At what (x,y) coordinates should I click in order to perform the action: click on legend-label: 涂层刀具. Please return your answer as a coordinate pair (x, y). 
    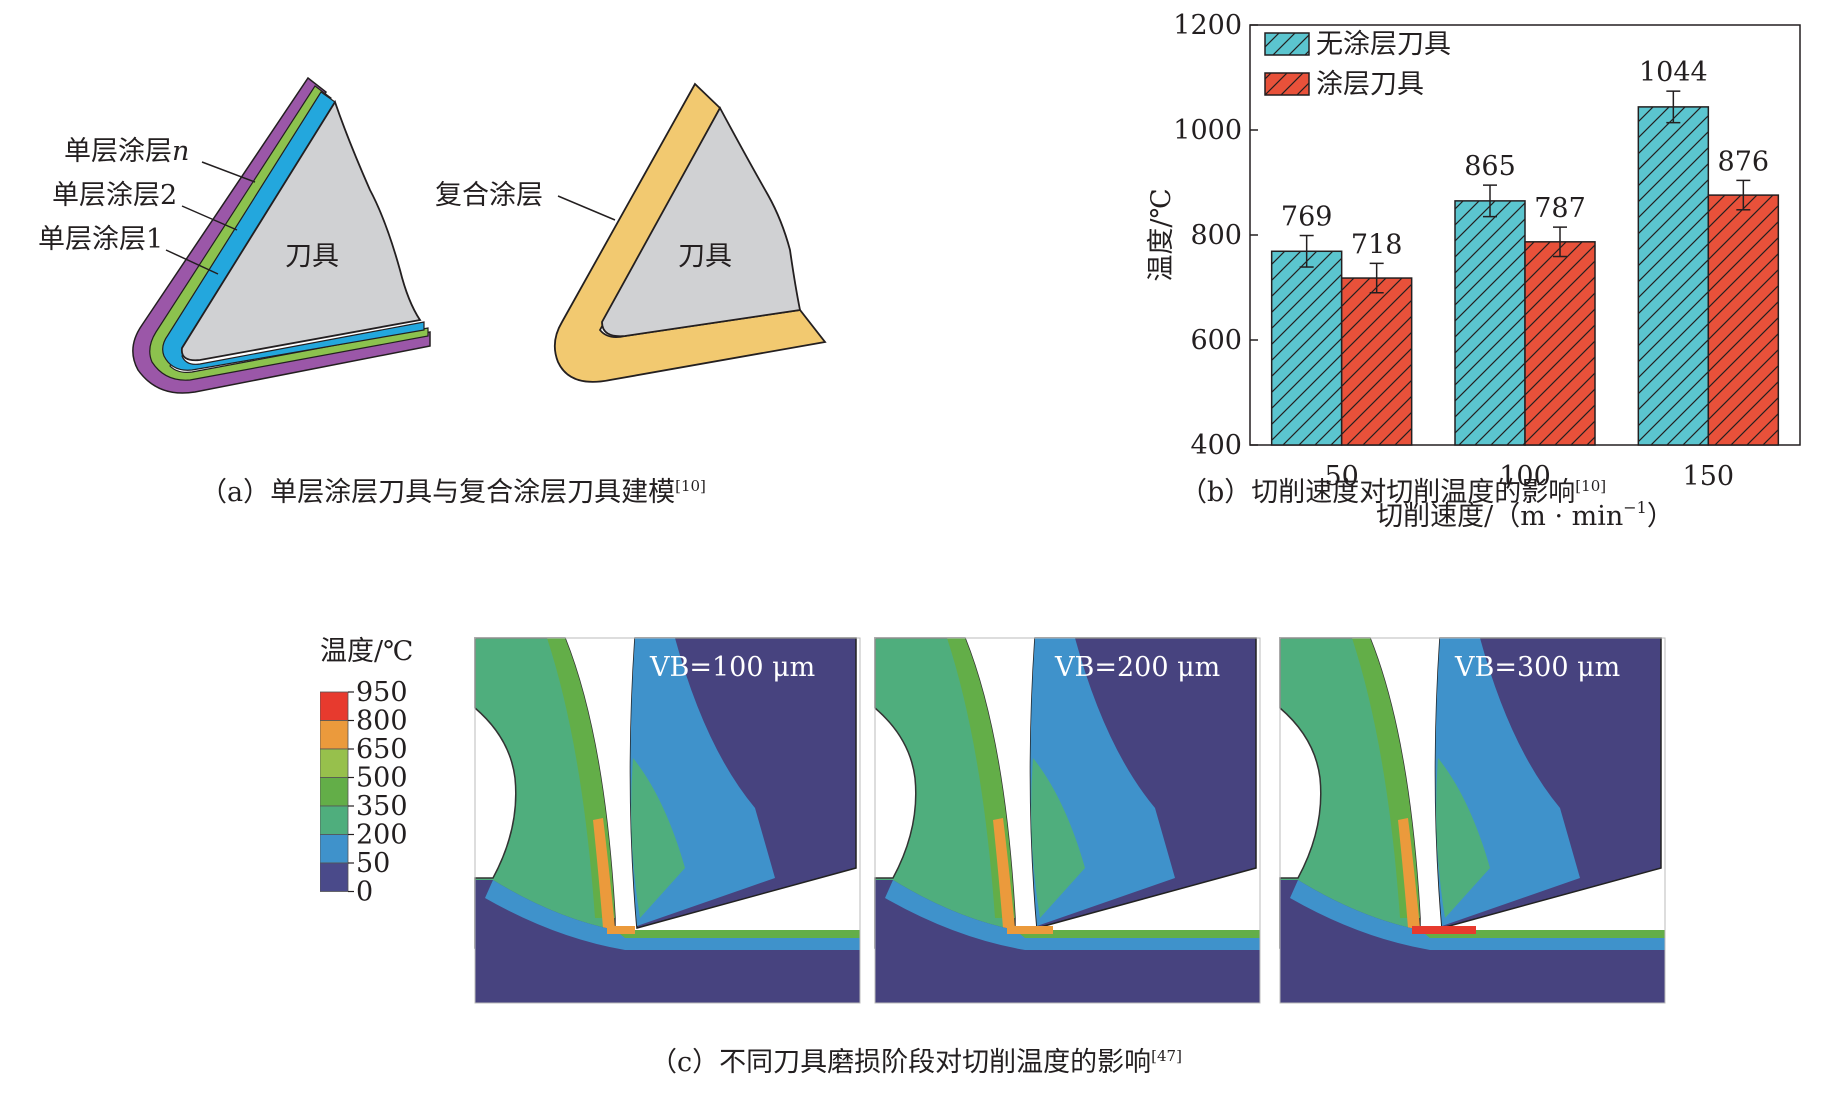
    Looking at the image, I should click on (1370, 84).